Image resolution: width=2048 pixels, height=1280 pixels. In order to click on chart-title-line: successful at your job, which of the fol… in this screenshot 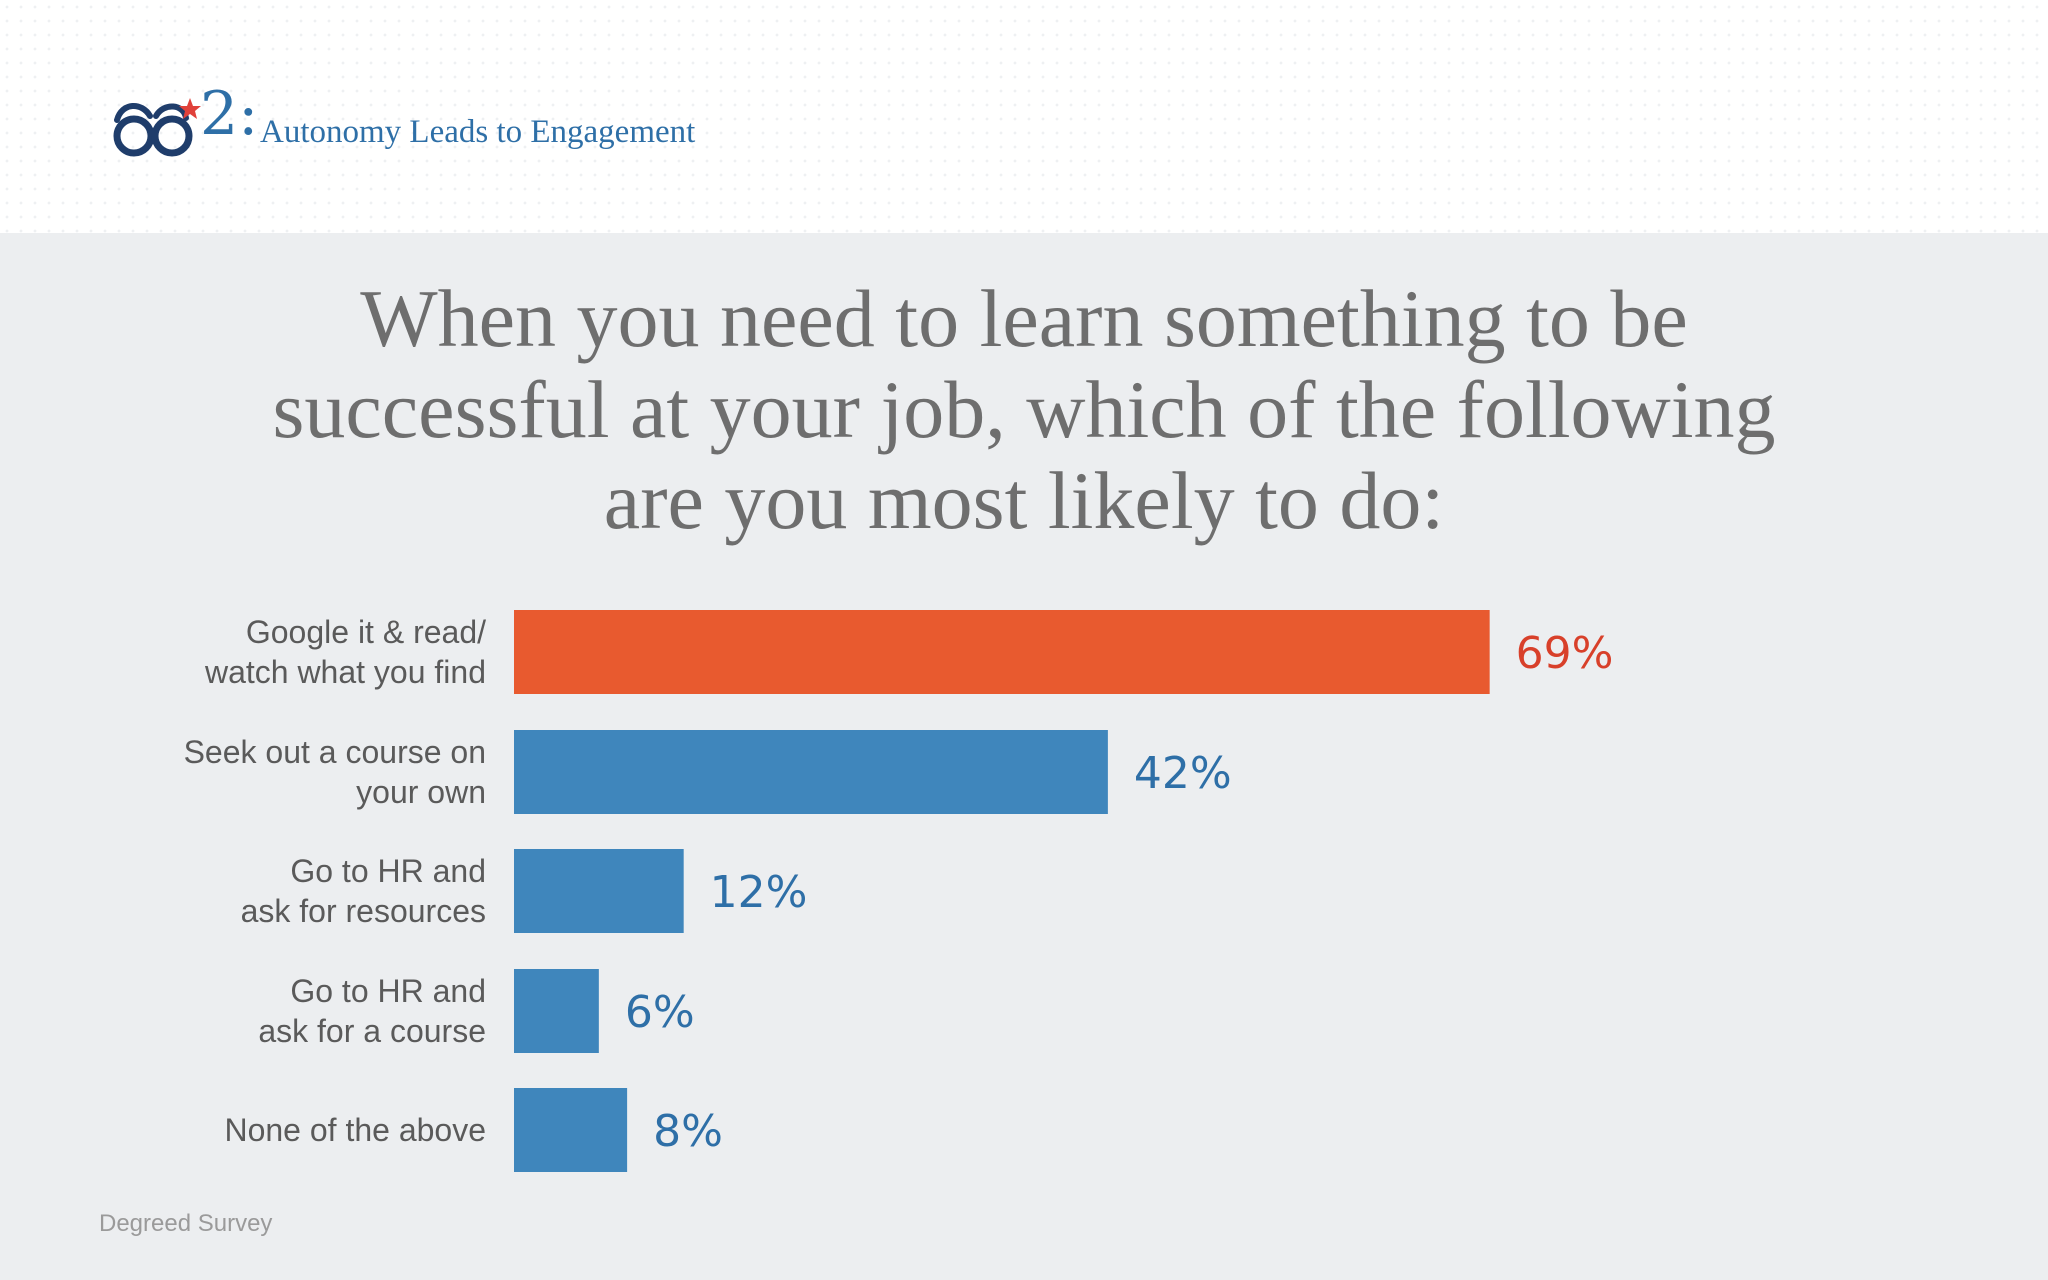, I will do `click(1024, 409)`.